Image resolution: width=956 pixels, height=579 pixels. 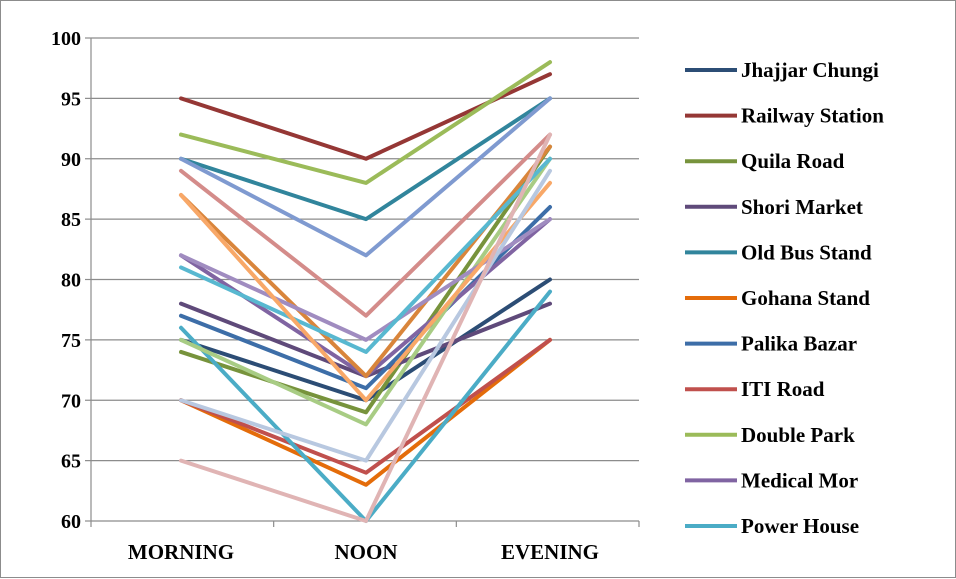 What do you see at coordinates (806, 252) in the screenshot?
I see `legend-label: Old Bus Stand` at bounding box center [806, 252].